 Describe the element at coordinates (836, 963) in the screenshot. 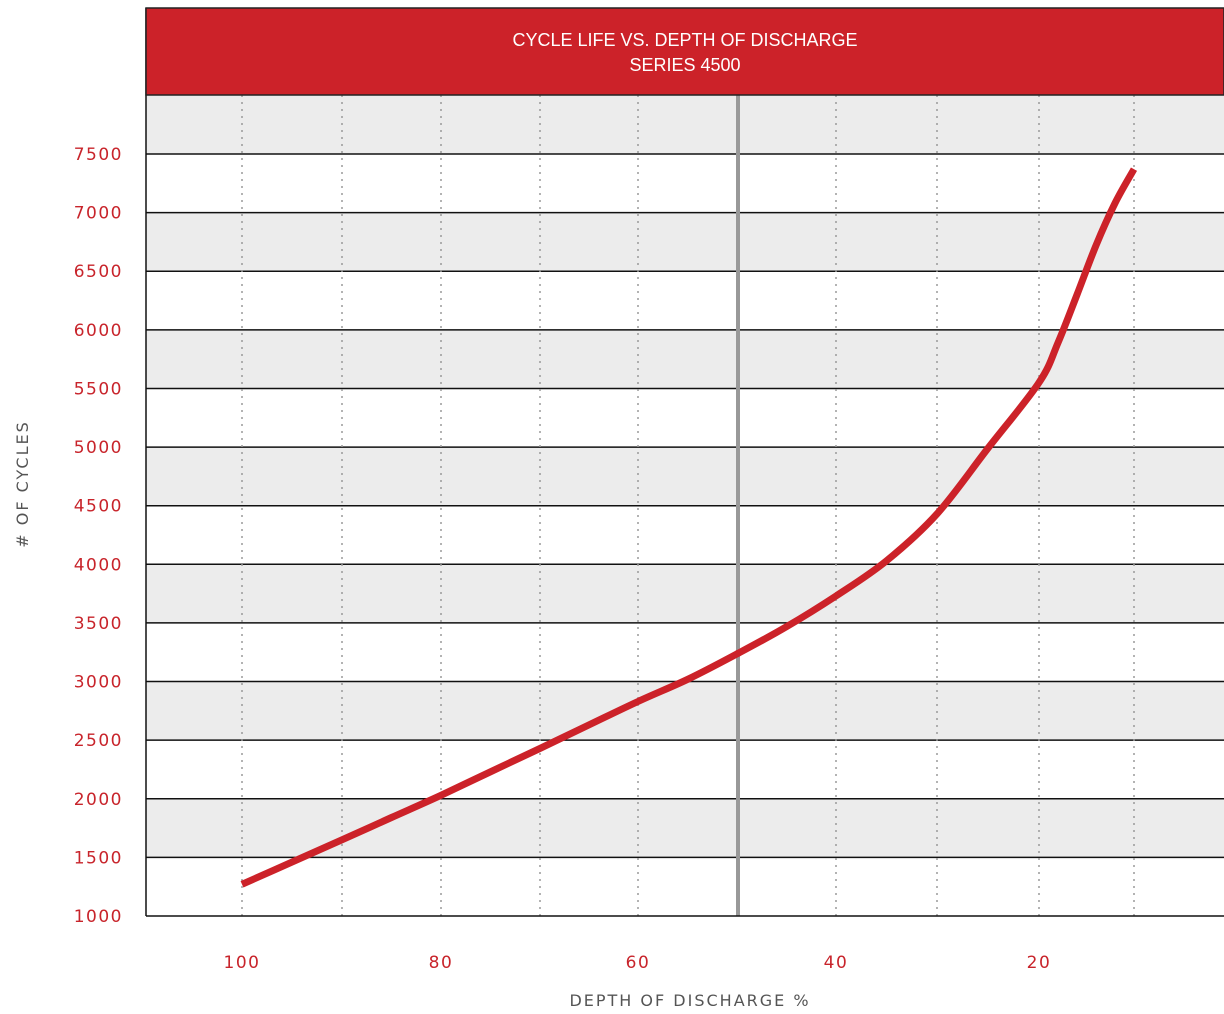

I see `x-tick-label: 40` at that location.